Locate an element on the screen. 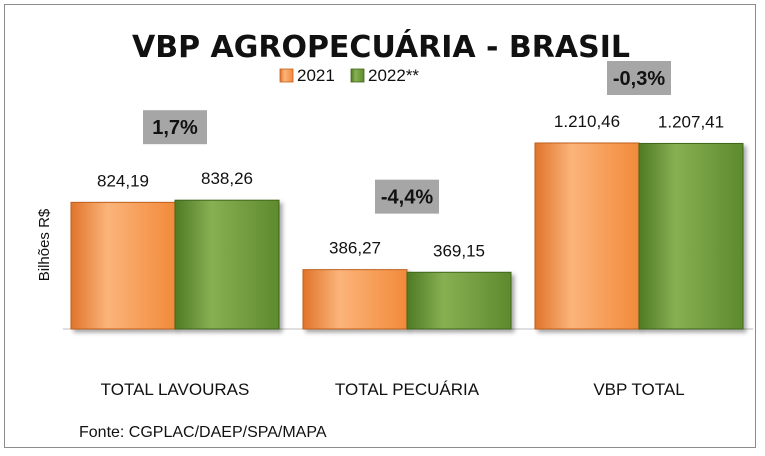  bar-total-lavouras-2022 is located at coordinates (227, 264).